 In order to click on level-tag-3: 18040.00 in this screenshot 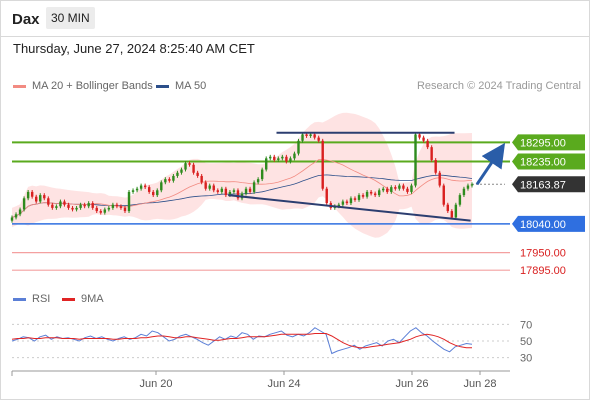, I will do `click(548, 223)`.